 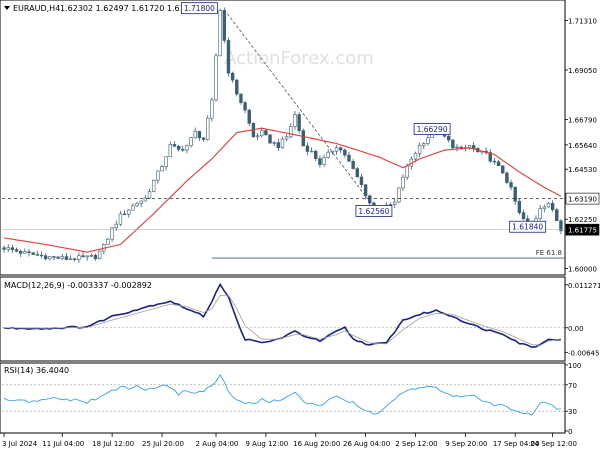 I want to click on time-axis-tick: 2 Aug 04:00, so click(x=217, y=444).